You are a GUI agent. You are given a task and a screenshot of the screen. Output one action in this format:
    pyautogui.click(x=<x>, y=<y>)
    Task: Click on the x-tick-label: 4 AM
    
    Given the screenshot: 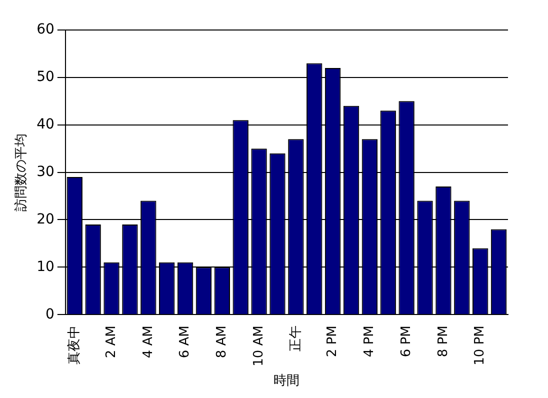 What is the action you would take?
    pyautogui.click(x=148, y=342)
    